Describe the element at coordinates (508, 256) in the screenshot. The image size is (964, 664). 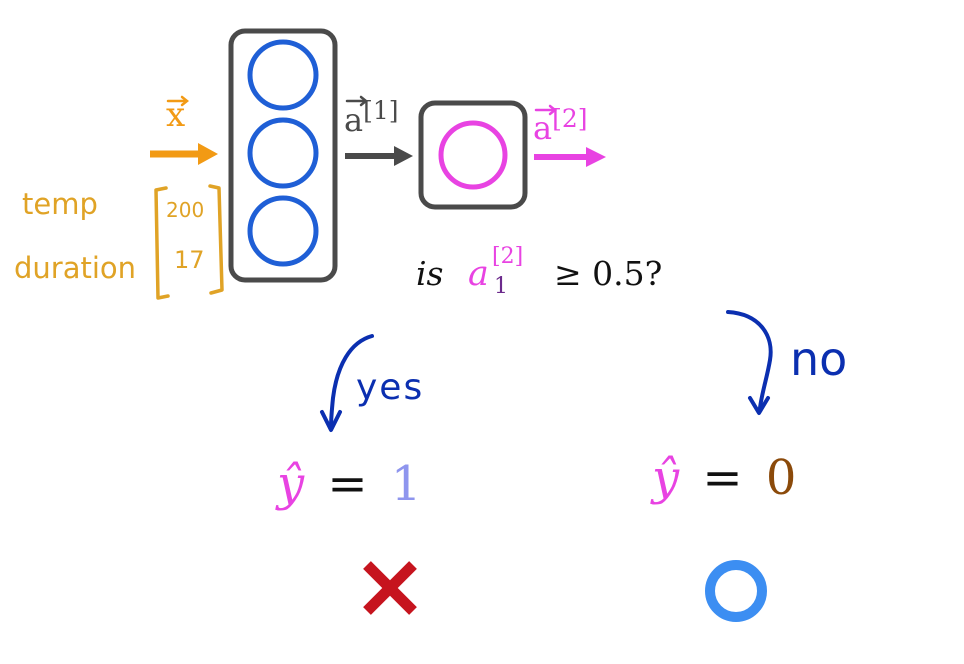
I see `question-superscript: [2]` at that location.